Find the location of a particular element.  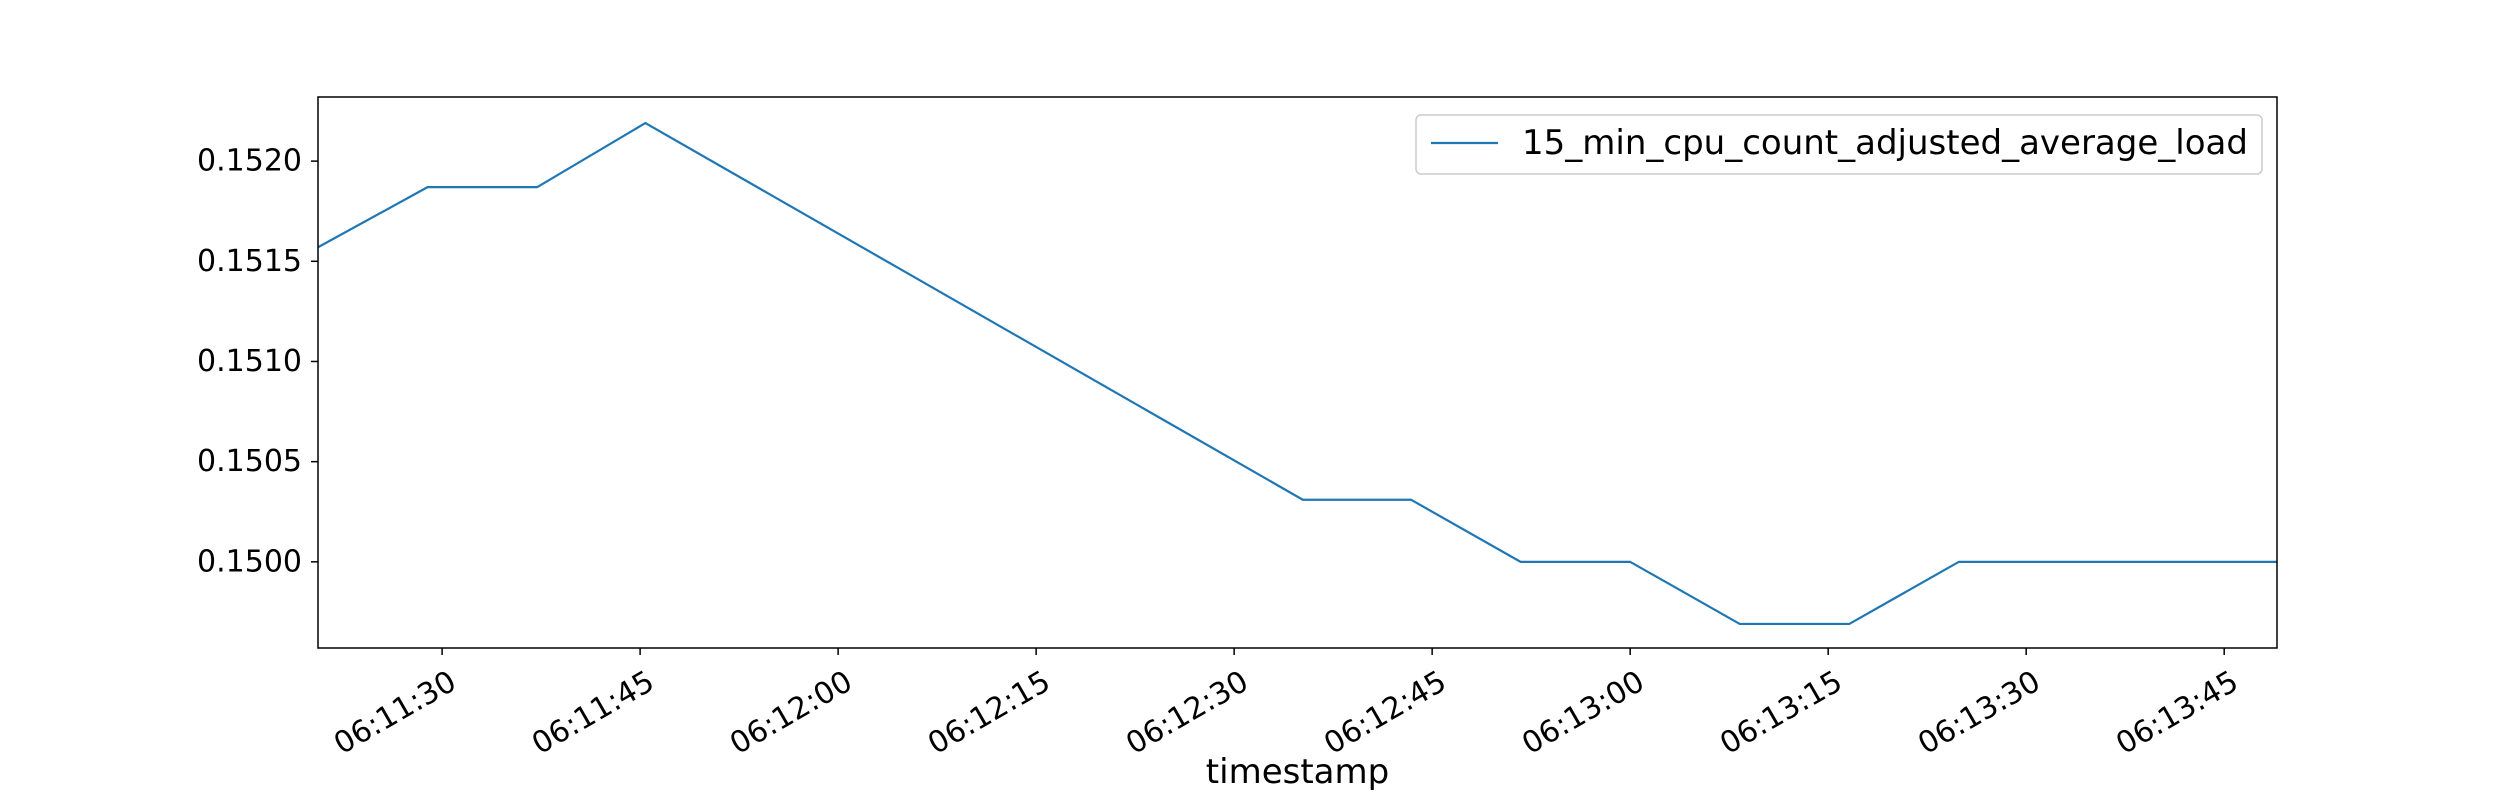

y-axis: 0.1500 0.1505 0.1510 0.1515 0.1520 is located at coordinates (257, 361).